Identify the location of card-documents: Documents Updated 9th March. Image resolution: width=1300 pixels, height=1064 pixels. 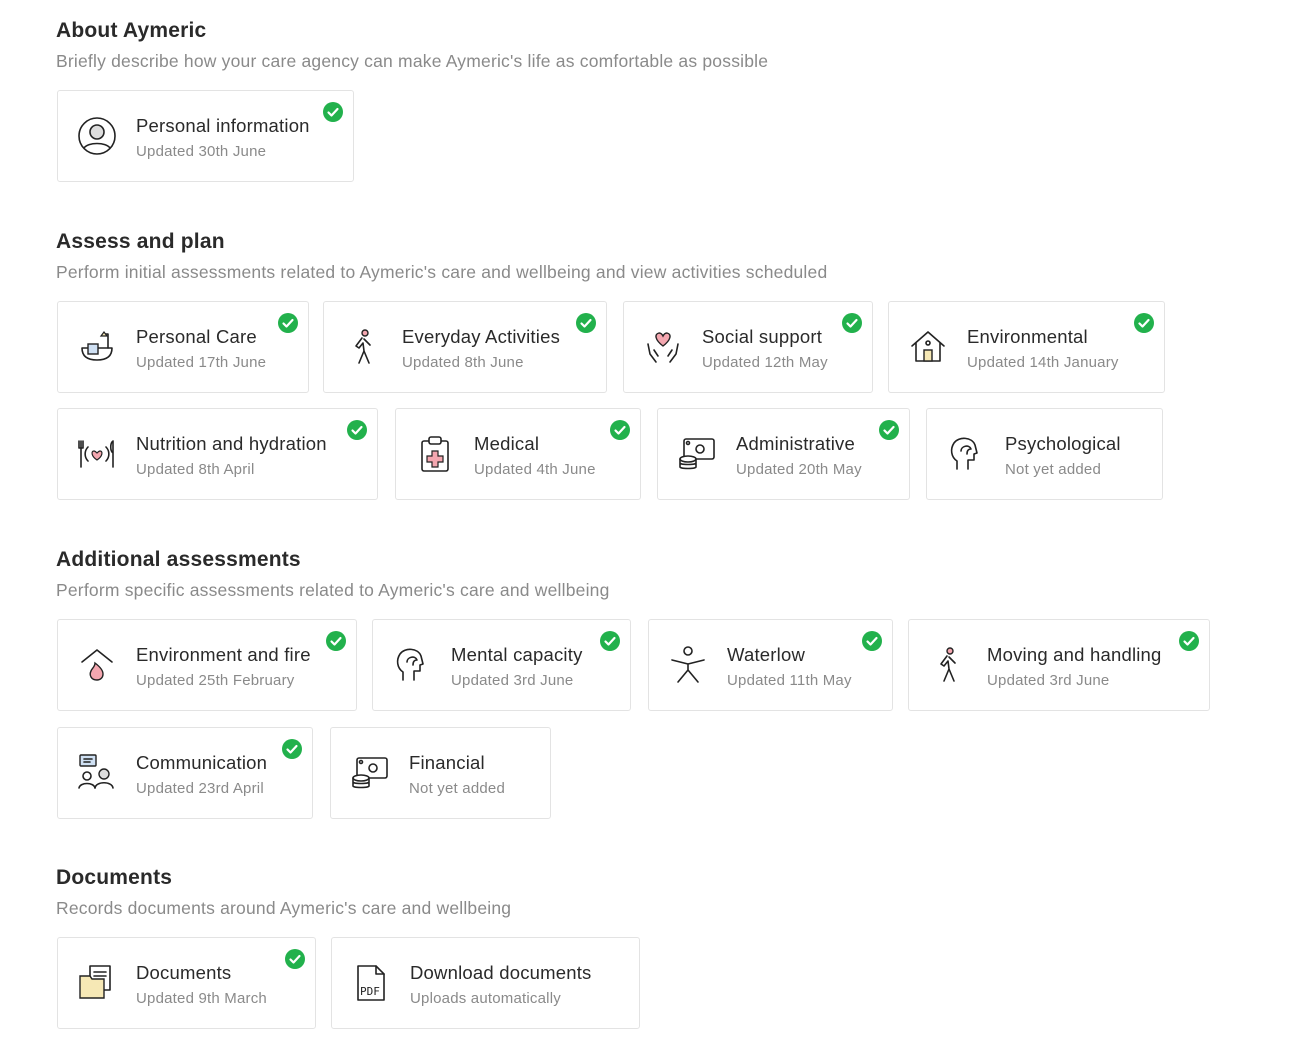
(186, 983).